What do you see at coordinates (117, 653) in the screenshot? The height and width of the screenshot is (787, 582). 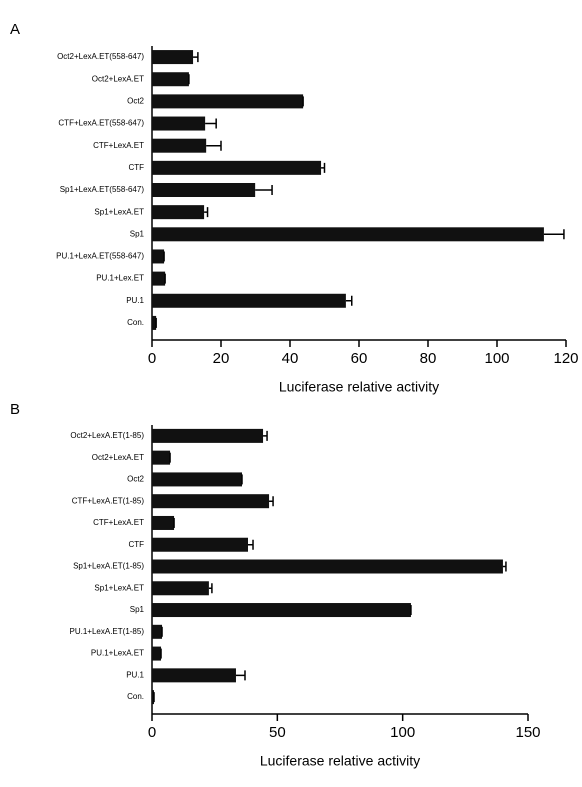 I see `category-label: PU.1+LexA.ET` at bounding box center [117, 653].